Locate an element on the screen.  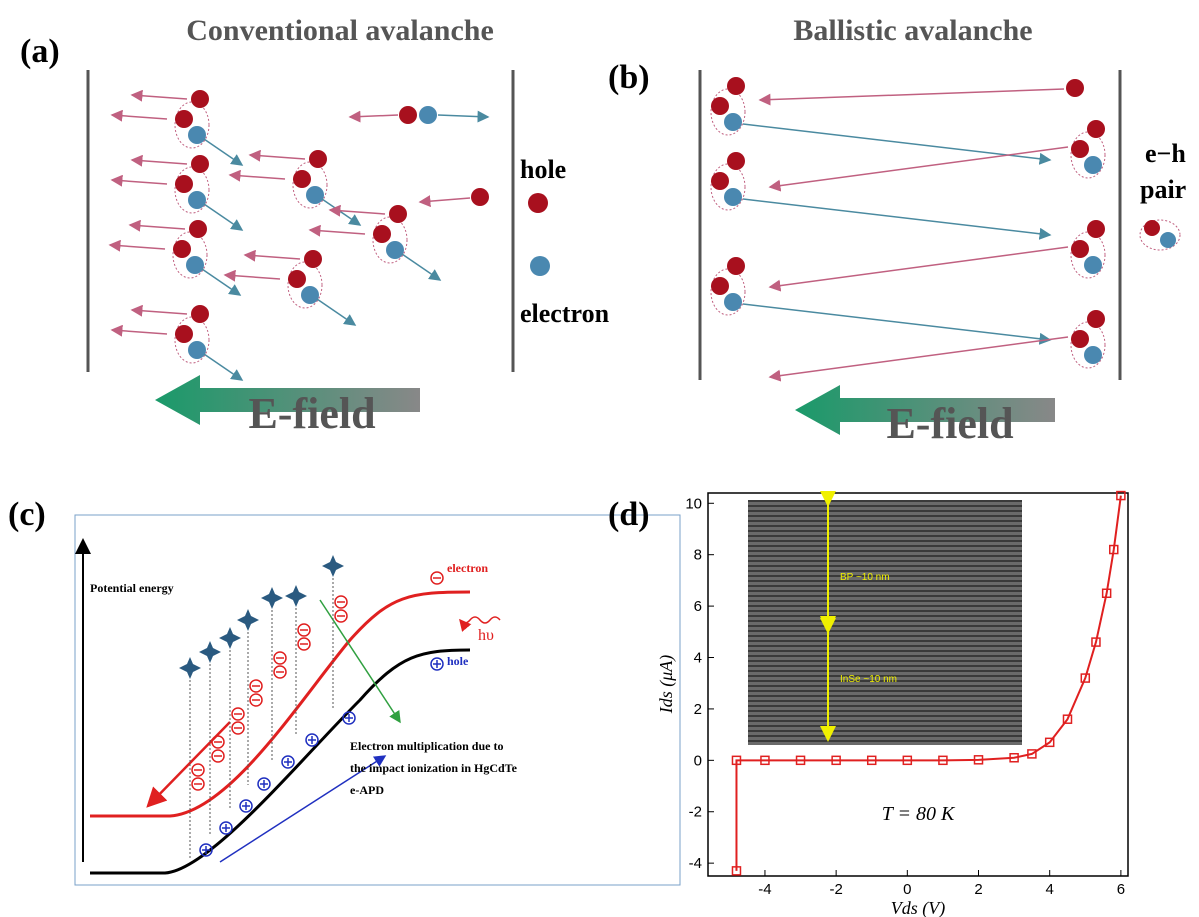
field-arrow is located at coordinates (925, 410).